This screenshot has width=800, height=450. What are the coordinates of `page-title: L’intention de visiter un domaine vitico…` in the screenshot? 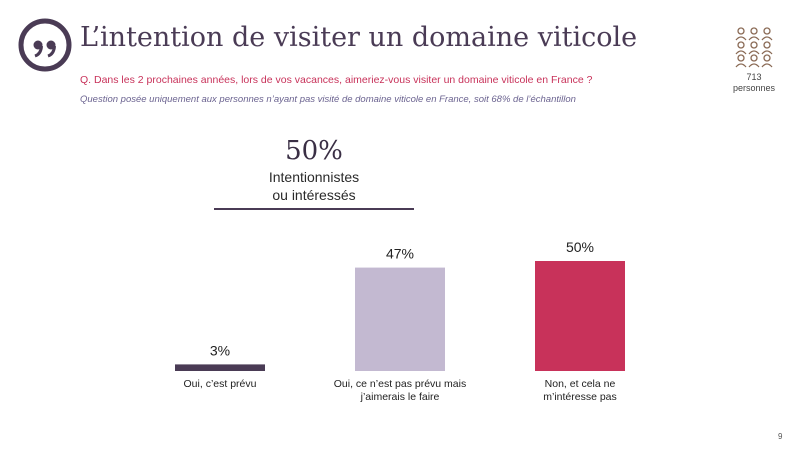 It's located at (359, 37).